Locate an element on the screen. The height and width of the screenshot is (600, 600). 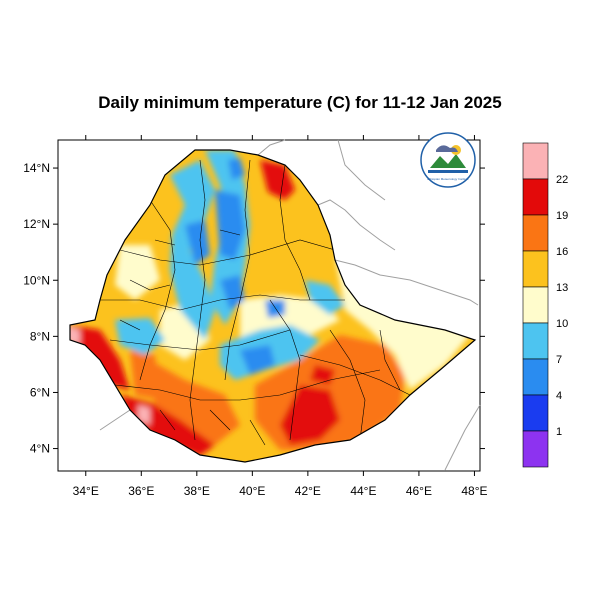
colorbar-label: 1 is located at coordinates (559, 432).